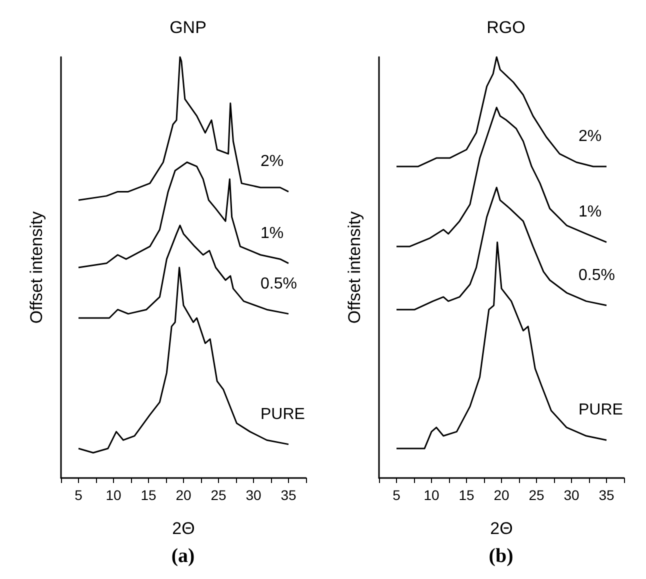 This screenshot has height=579, width=646. Describe the element at coordinates (501, 556) in the screenshot. I see `text: (b)` at that location.